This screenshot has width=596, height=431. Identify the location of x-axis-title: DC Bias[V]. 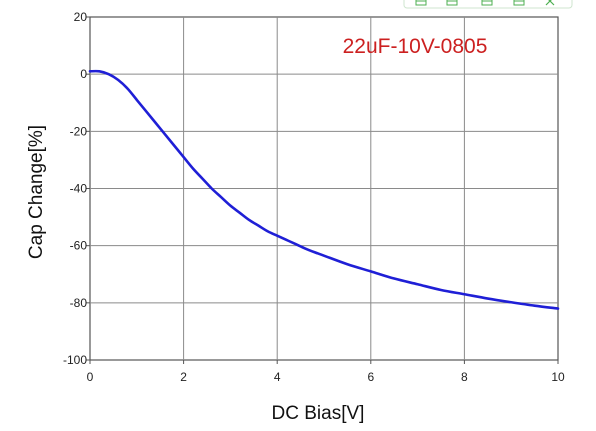
(318, 413).